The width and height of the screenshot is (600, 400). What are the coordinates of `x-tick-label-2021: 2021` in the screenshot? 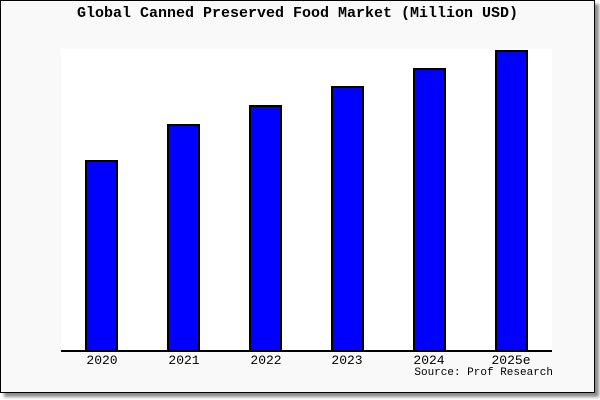 It's located at (184, 360).